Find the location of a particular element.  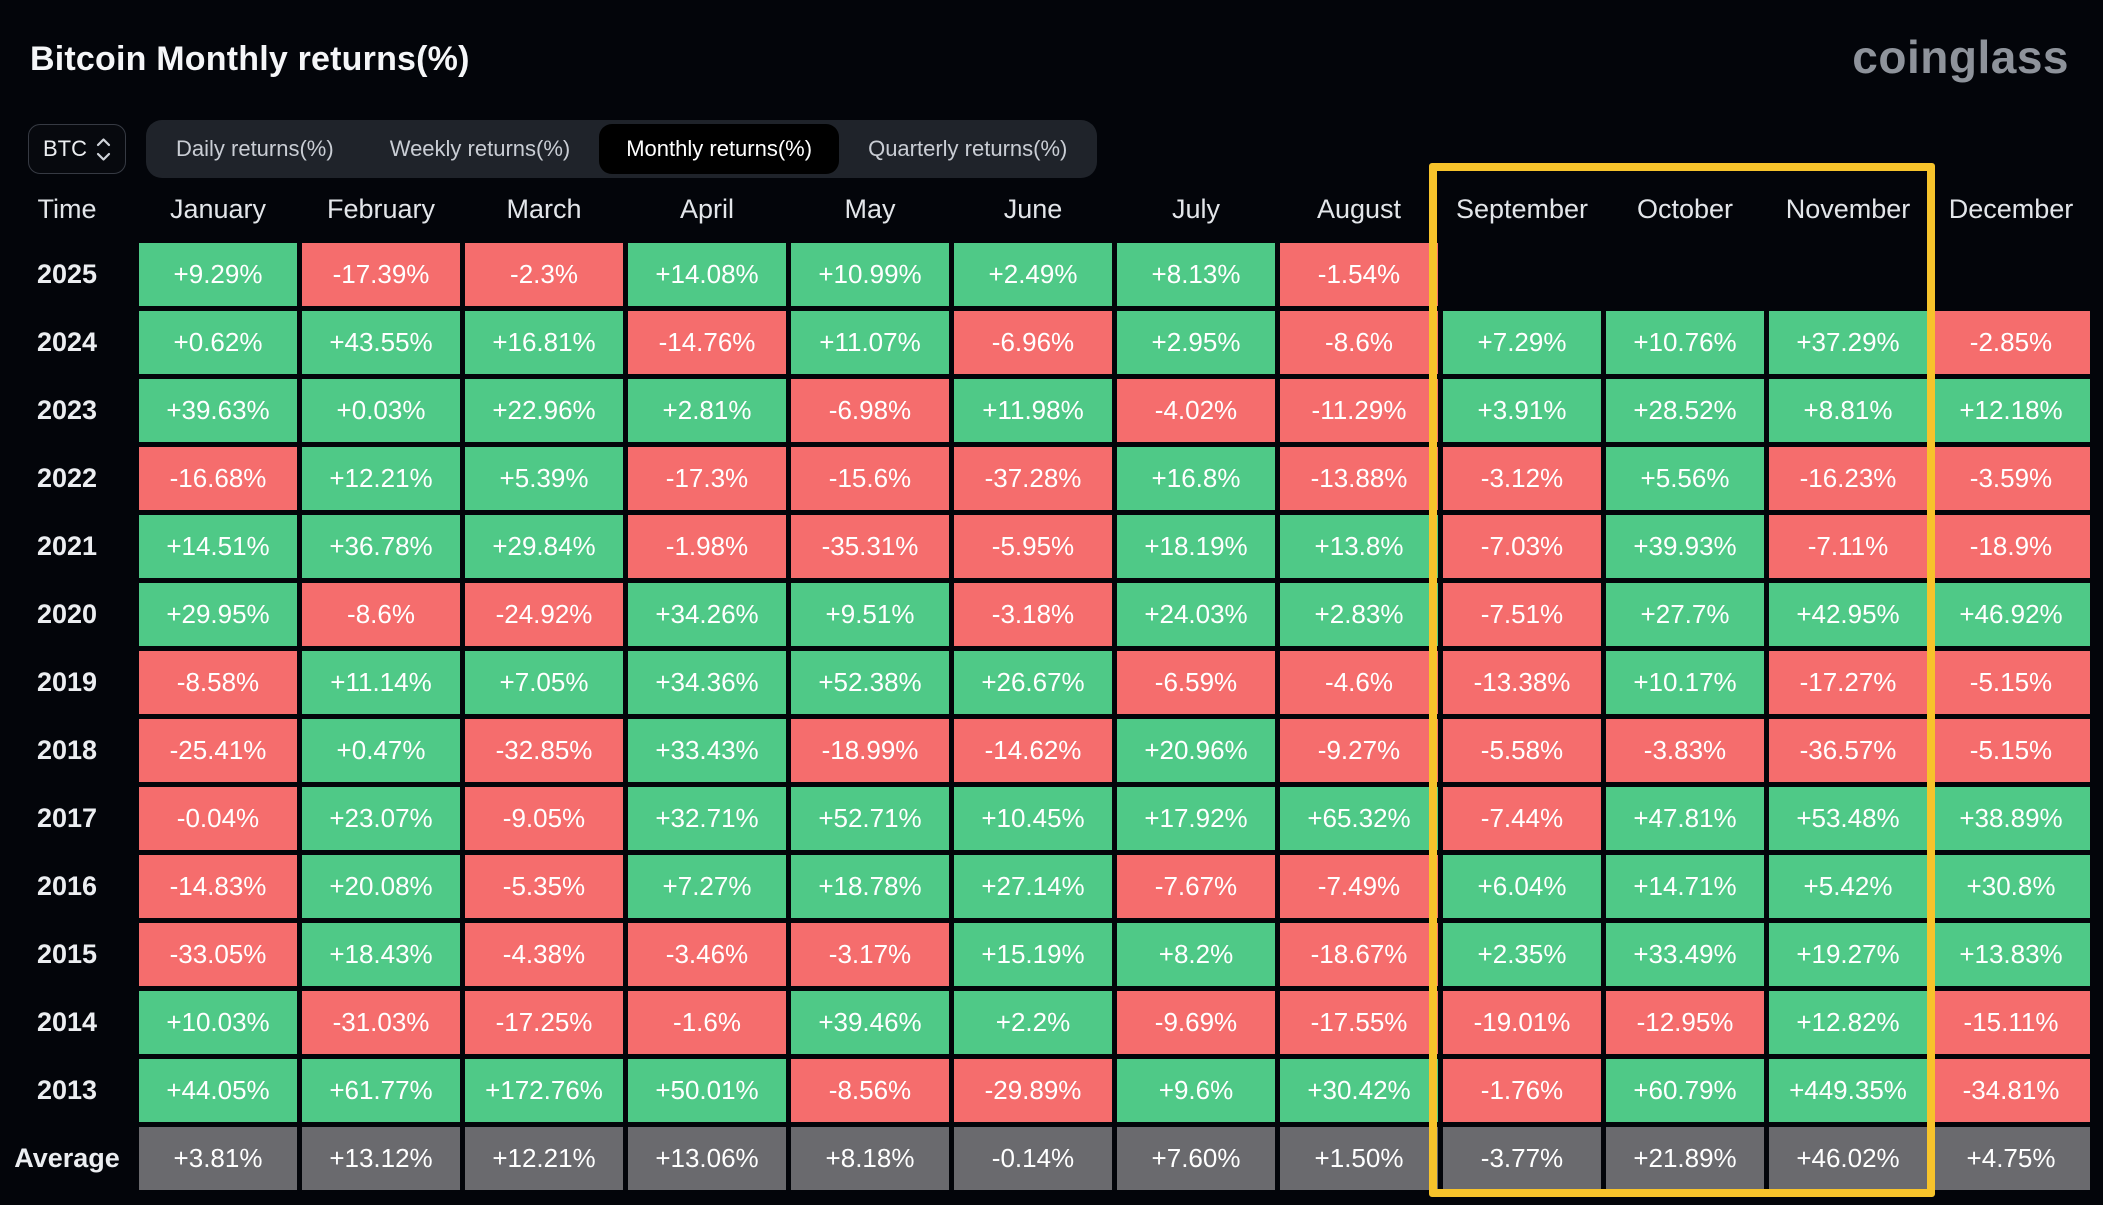

cell-2022-october: +5.56% is located at coordinates (1685, 478).